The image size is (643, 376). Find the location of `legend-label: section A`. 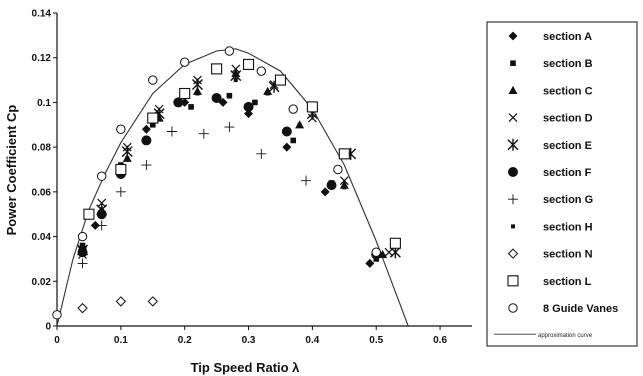

legend-label: section A is located at coordinates (567, 37).